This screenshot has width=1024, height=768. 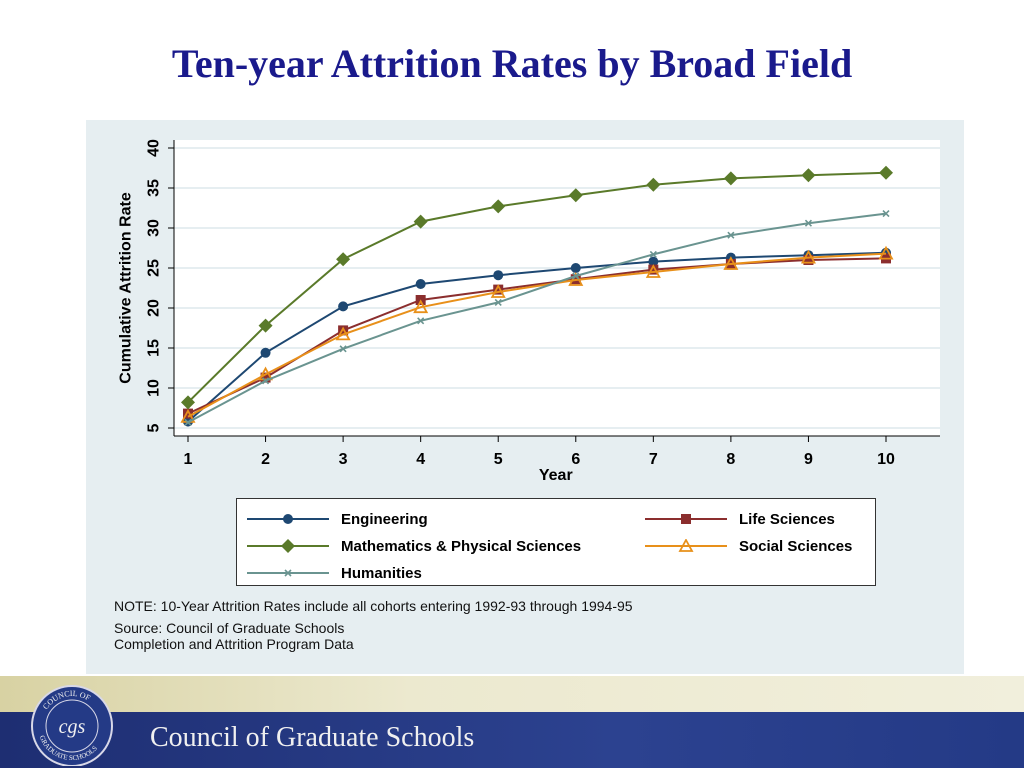 What do you see at coordinates (512, 63) in the screenshot?
I see `slide-title: Ten-year Attrition Rates by Broad Field` at bounding box center [512, 63].